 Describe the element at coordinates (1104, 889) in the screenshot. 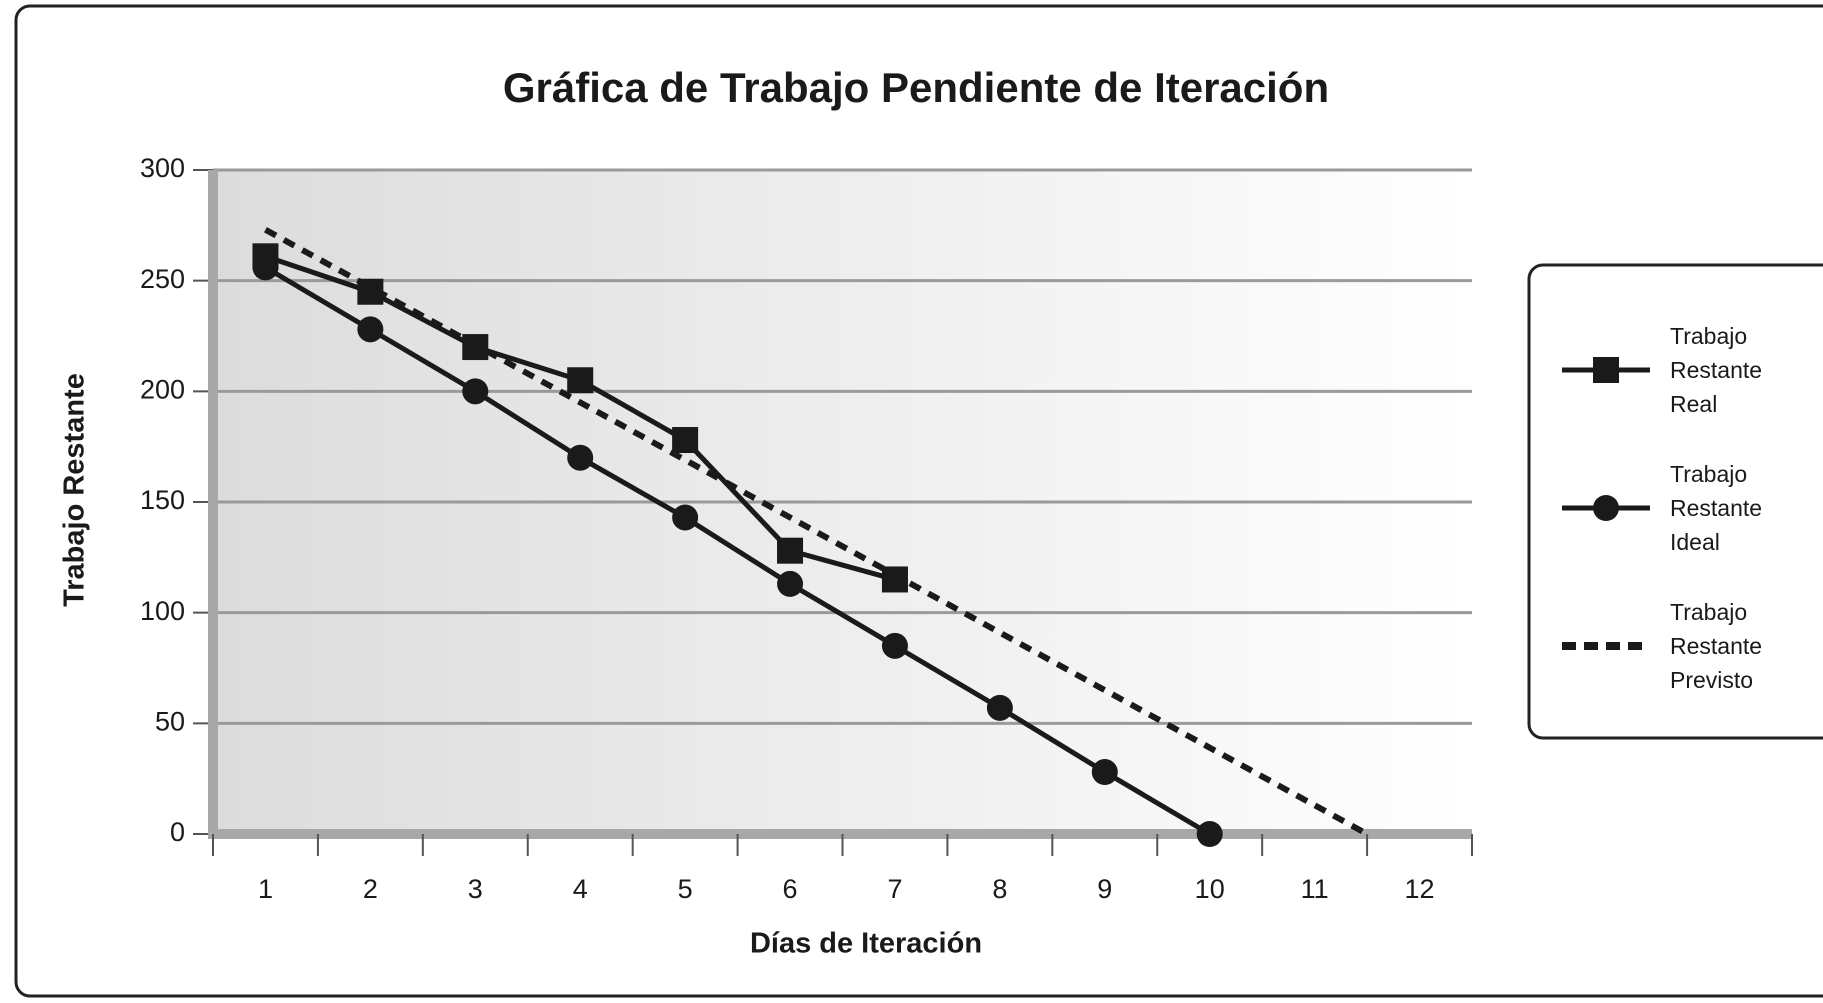

I see `x-tick-label: 9` at that location.